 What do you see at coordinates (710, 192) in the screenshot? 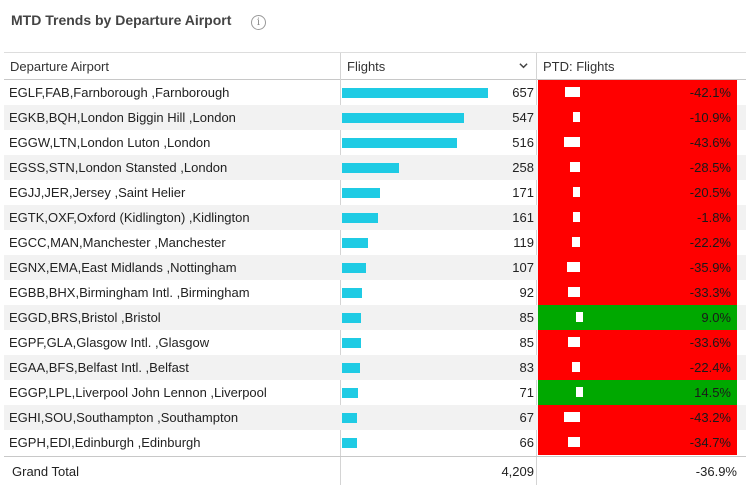
I see `ptd-value: -20.5%` at bounding box center [710, 192].